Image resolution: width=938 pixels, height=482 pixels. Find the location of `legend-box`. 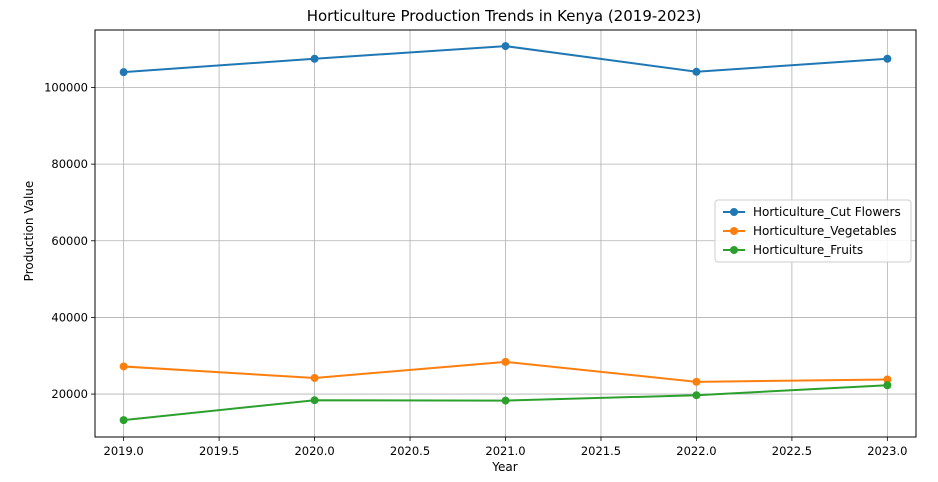

legend-box is located at coordinates (813, 231).